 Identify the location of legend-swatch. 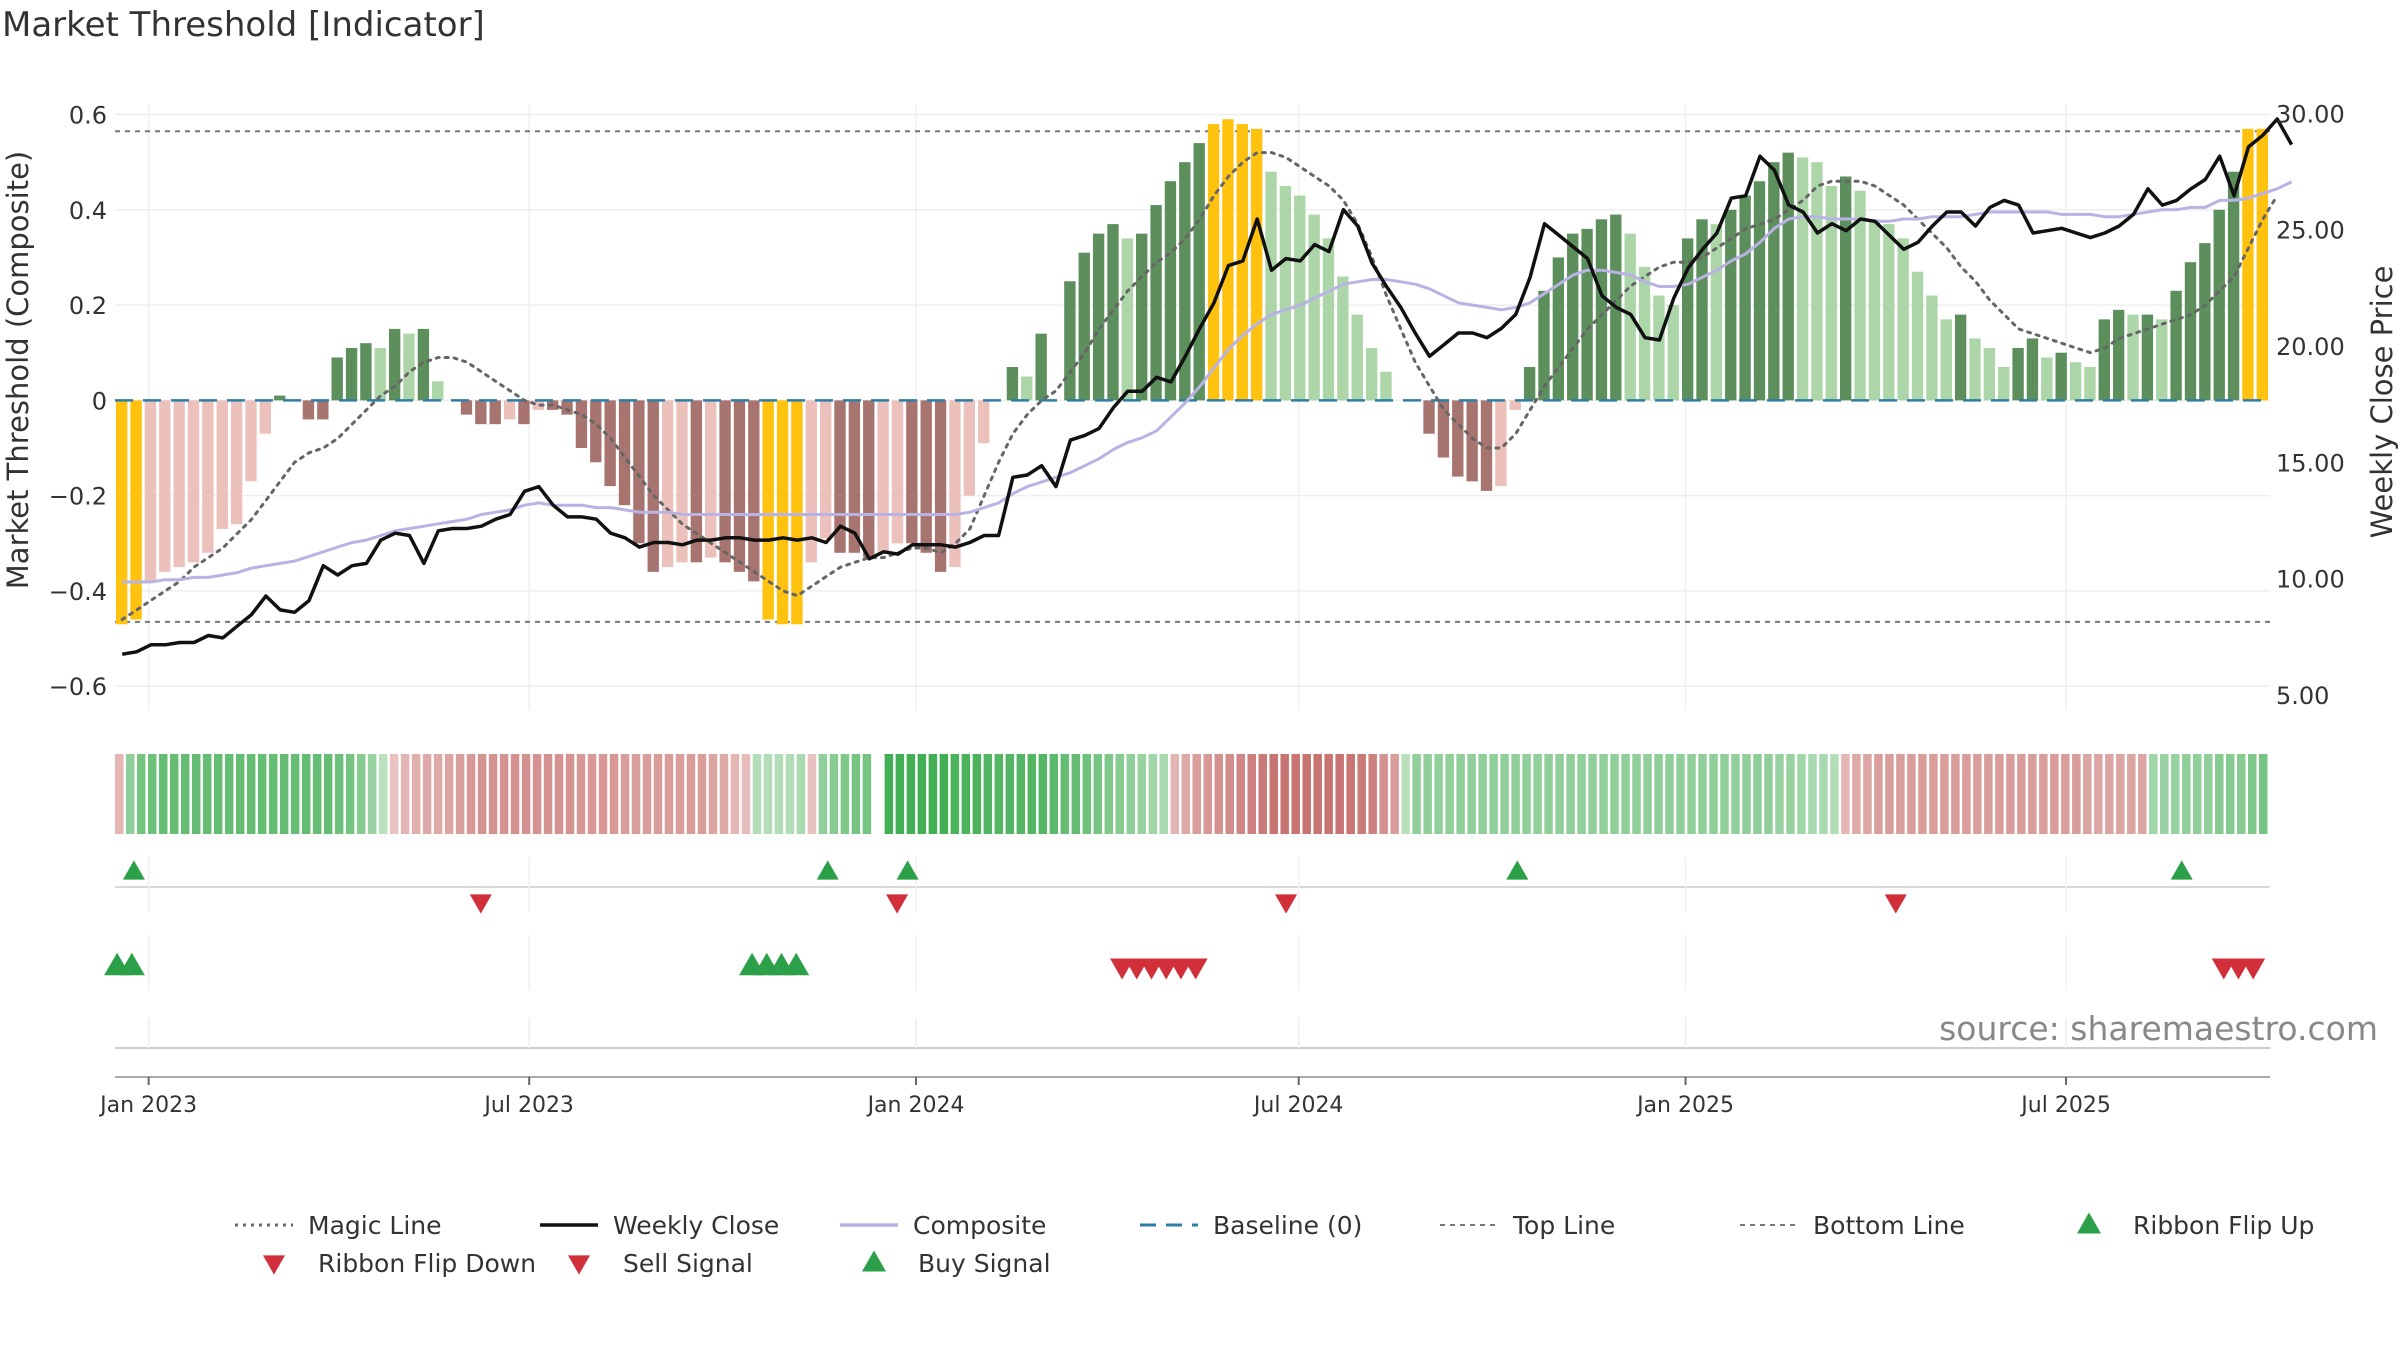
(274, 1265).